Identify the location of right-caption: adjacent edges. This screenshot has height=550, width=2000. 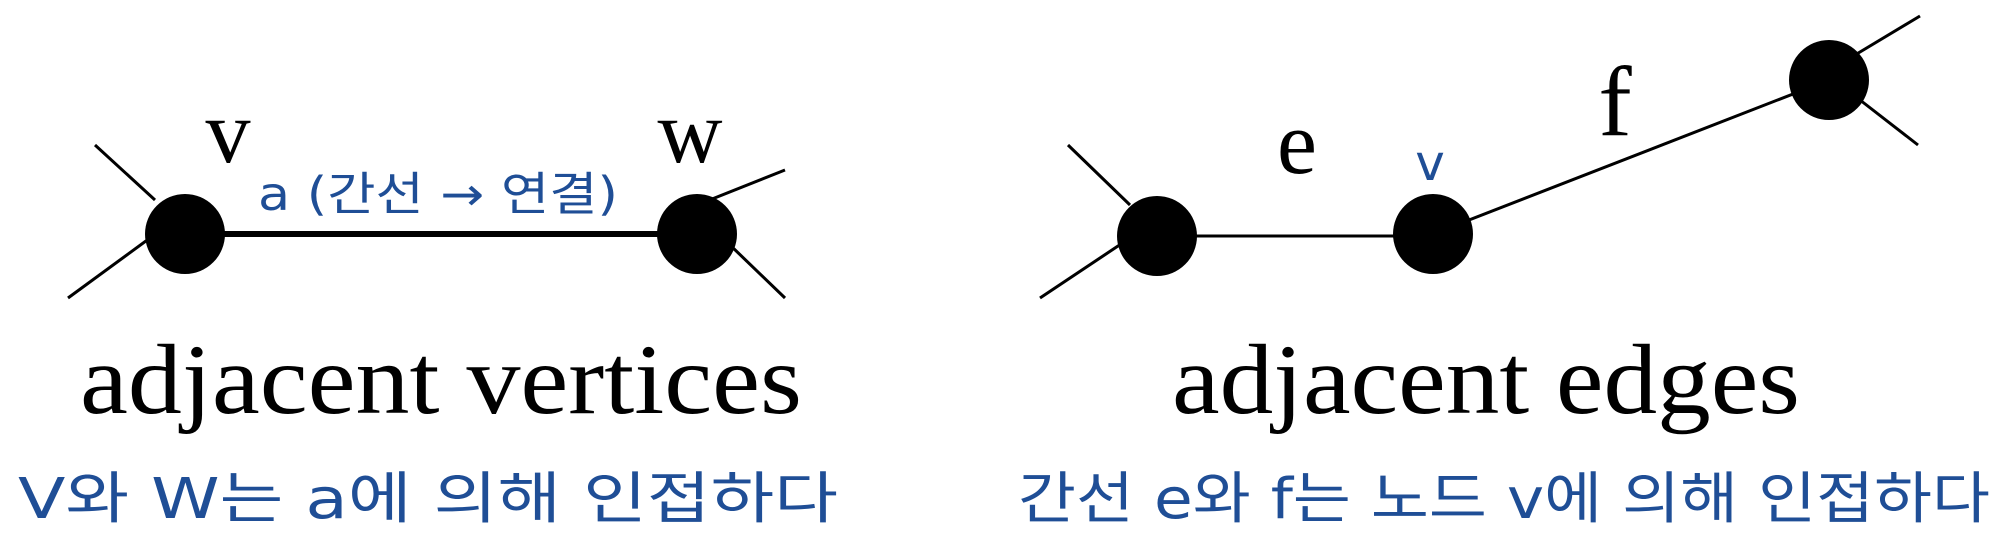
(1486, 379).